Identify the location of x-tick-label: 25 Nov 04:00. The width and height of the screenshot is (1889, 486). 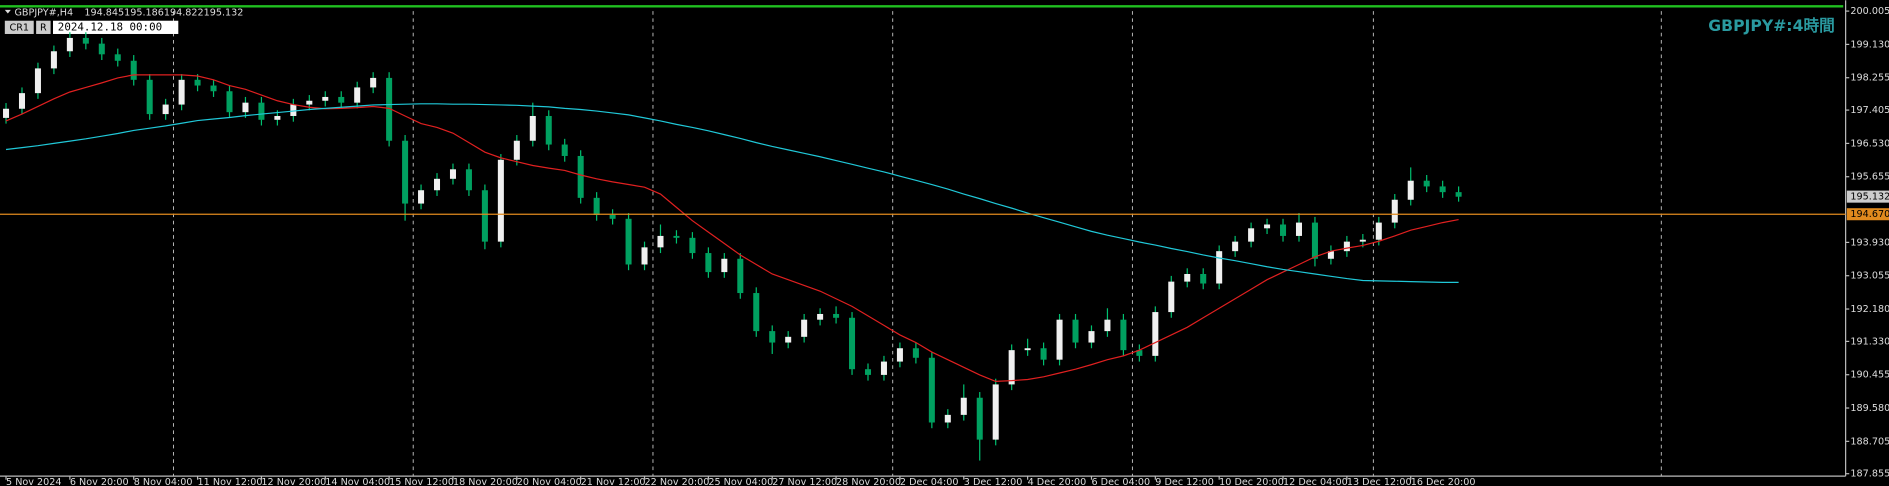
(740, 481).